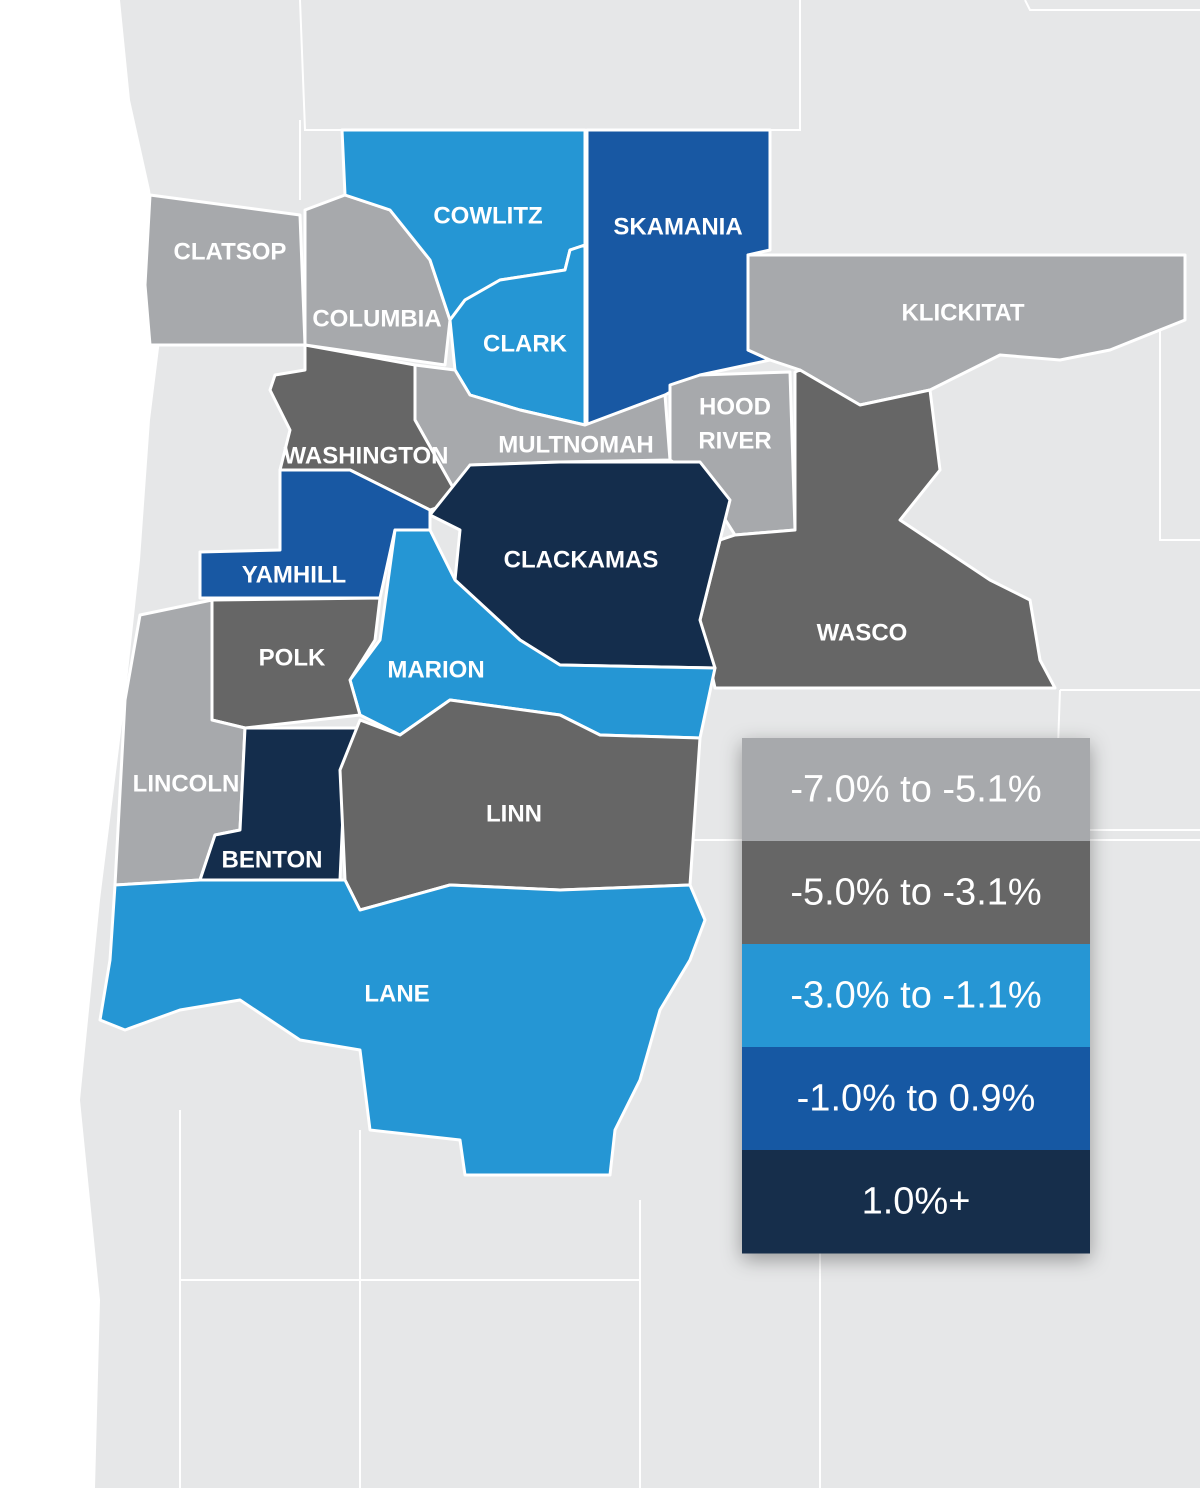 The width and height of the screenshot is (1200, 1488). Describe the element at coordinates (525, 343) in the screenshot. I see `county-label: CLARK` at that location.